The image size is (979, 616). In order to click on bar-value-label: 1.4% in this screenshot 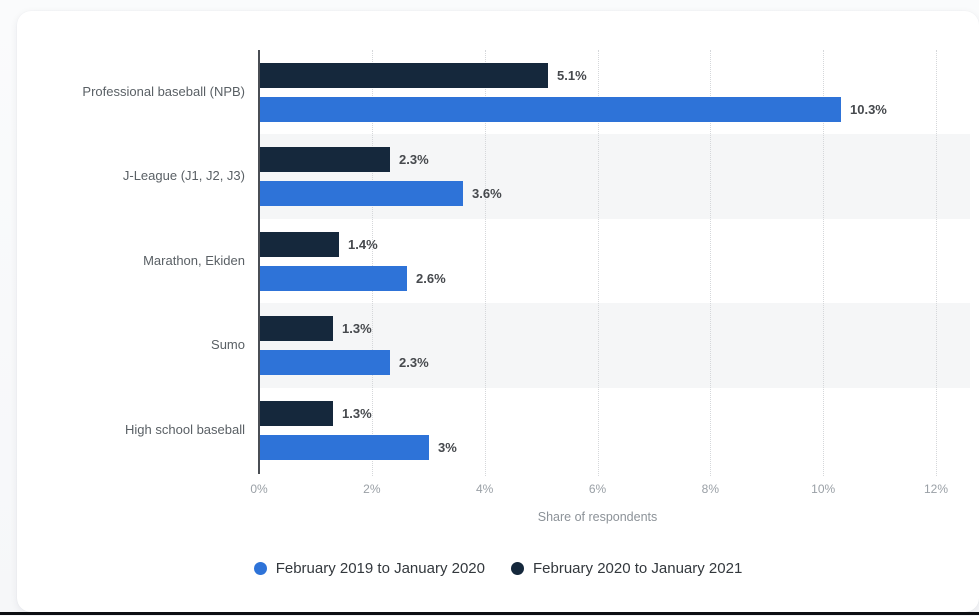, I will do `click(363, 244)`.